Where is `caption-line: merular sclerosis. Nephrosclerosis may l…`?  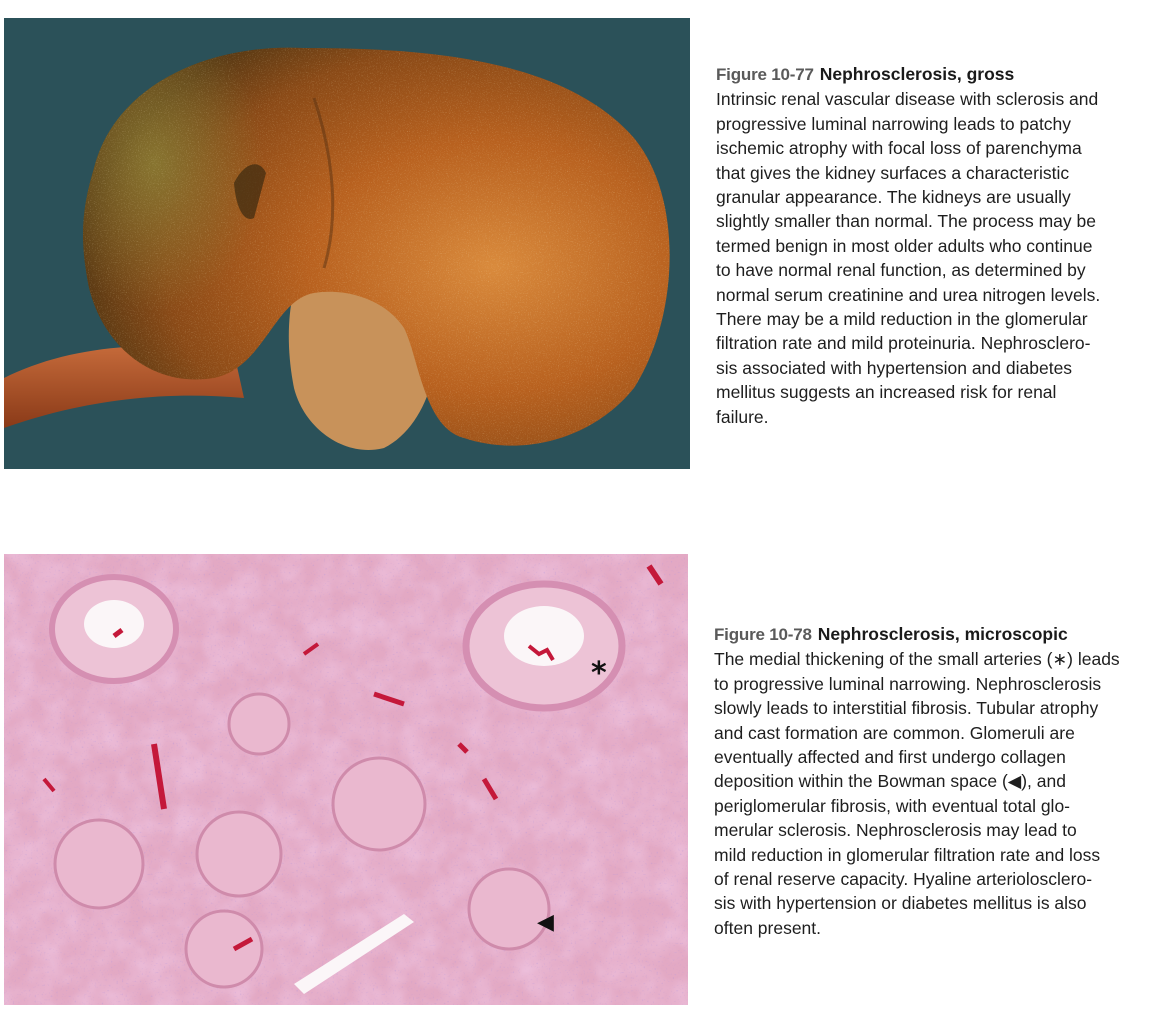 caption-line: merular sclerosis. Nephrosclerosis may l… is located at coordinates (895, 830).